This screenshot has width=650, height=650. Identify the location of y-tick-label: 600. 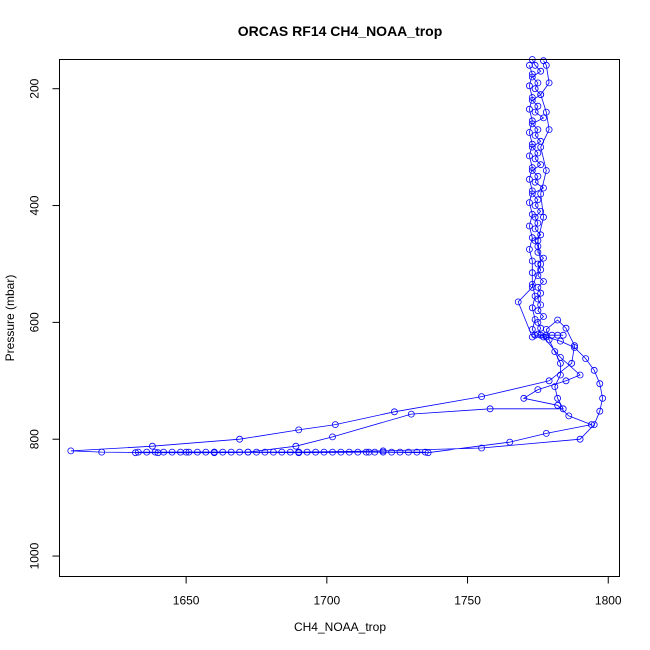
(35, 322).